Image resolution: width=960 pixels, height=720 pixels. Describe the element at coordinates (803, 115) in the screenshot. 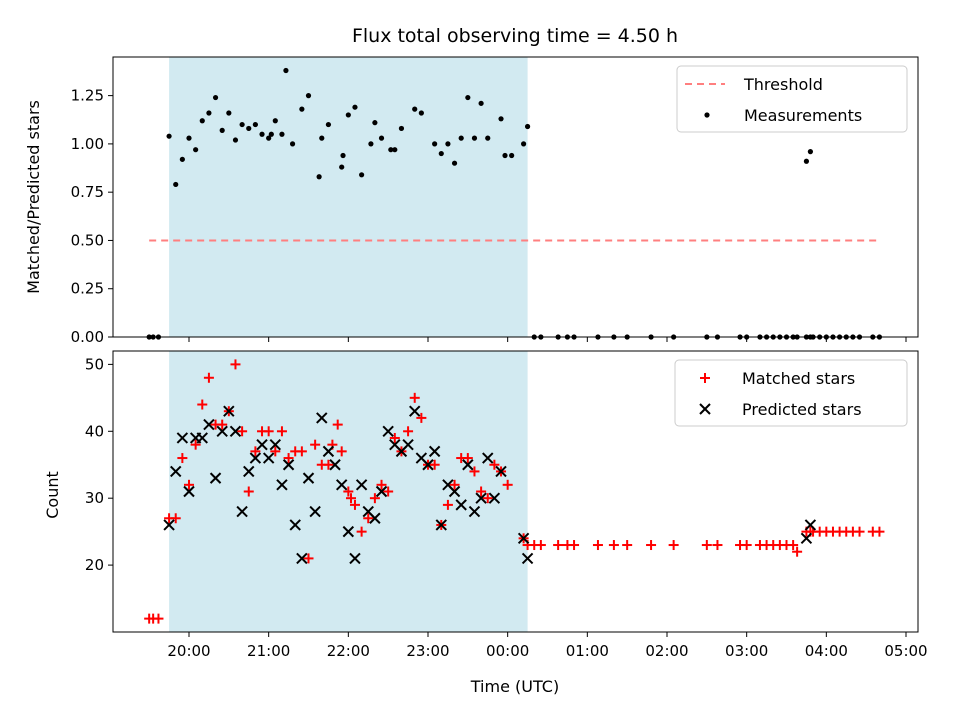

I see `legend-label: Measurements` at that location.